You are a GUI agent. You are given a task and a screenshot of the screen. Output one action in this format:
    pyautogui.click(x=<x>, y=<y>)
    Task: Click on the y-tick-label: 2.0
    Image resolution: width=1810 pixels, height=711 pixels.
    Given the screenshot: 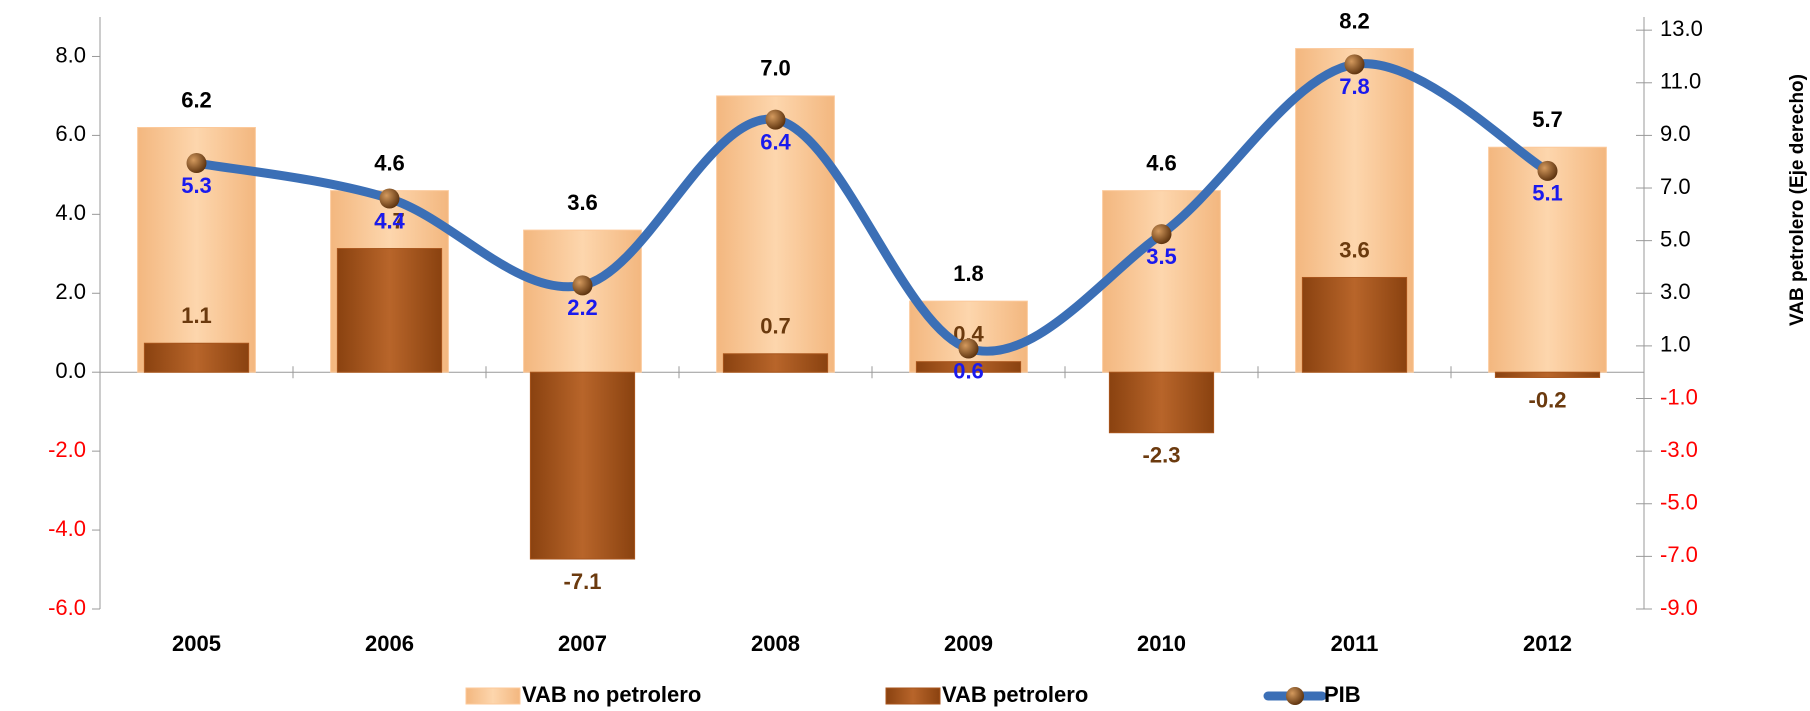 What is the action you would take?
    pyautogui.click(x=70, y=291)
    